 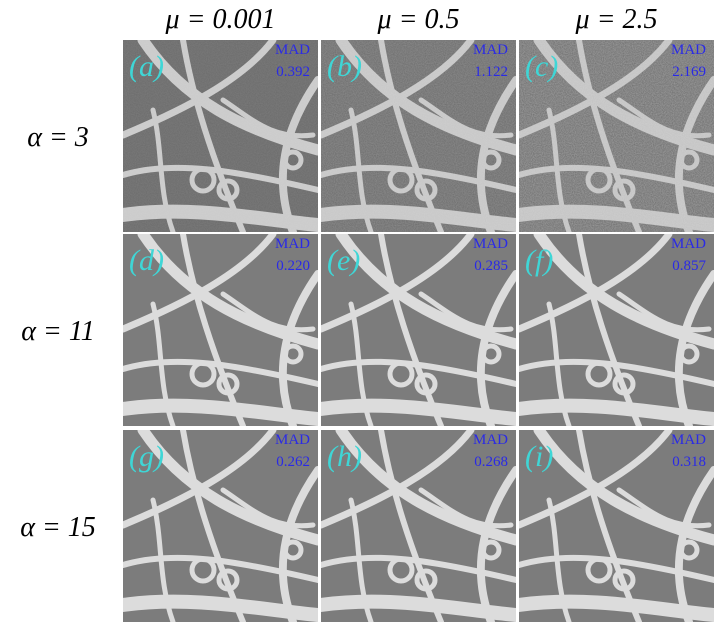 I want to click on metric-value: 1.122, so click(x=491, y=72).